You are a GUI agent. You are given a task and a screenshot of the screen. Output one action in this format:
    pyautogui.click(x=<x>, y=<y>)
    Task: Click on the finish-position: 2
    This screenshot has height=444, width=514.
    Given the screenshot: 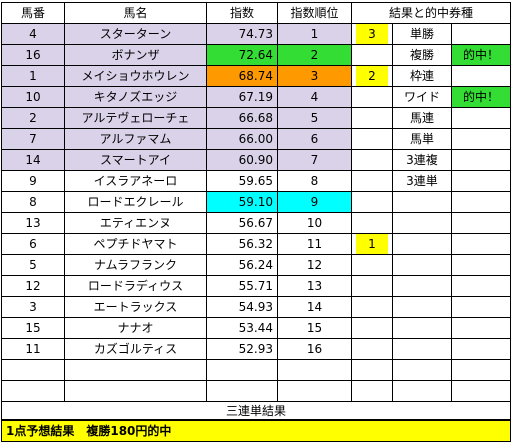 What is the action you would take?
    pyautogui.click(x=372, y=76)
    